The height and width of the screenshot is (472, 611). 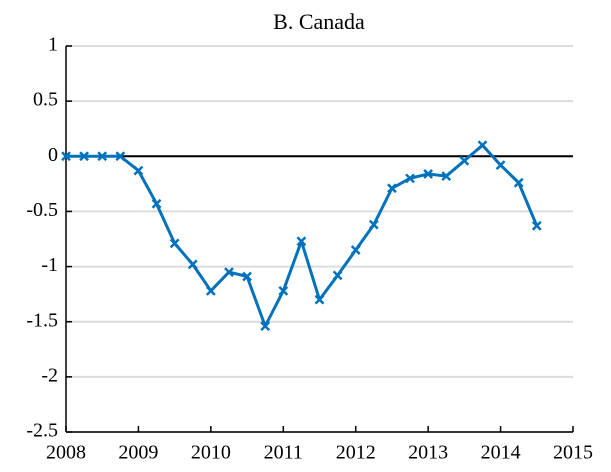 I want to click on y-tick-label: -1, so click(x=49, y=265).